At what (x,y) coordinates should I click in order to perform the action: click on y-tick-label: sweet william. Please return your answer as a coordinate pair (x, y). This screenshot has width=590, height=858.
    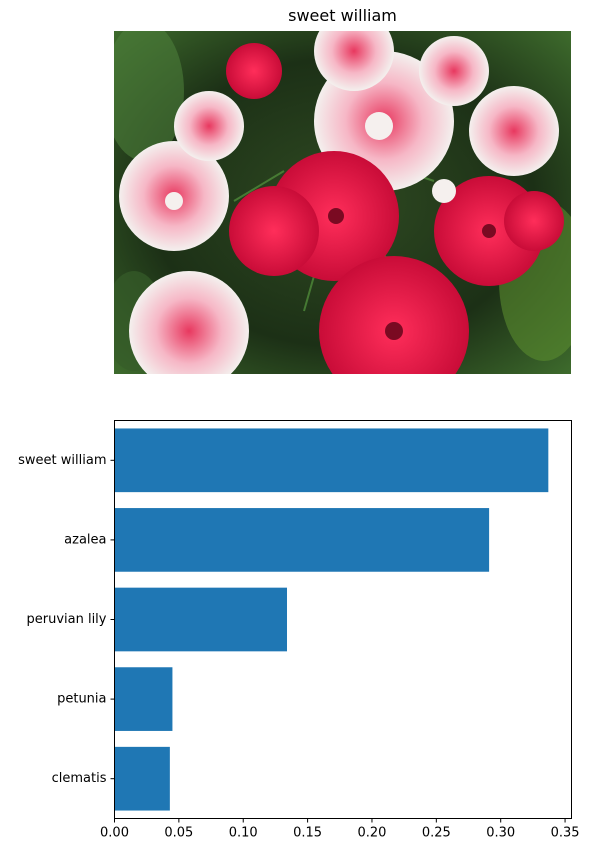
    Looking at the image, I should click on (62, 460).